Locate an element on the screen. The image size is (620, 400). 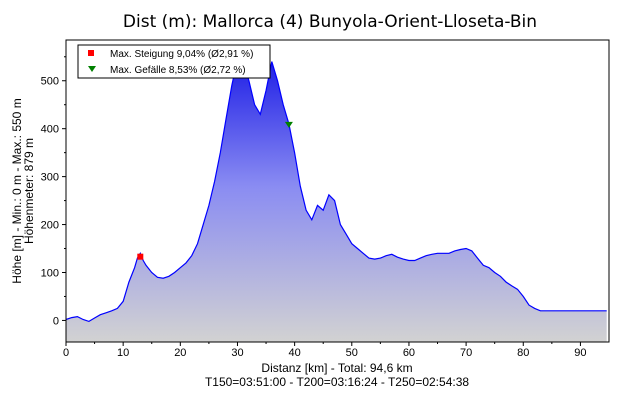
x-tick-label: 90 is located at coordinates (580, 353).